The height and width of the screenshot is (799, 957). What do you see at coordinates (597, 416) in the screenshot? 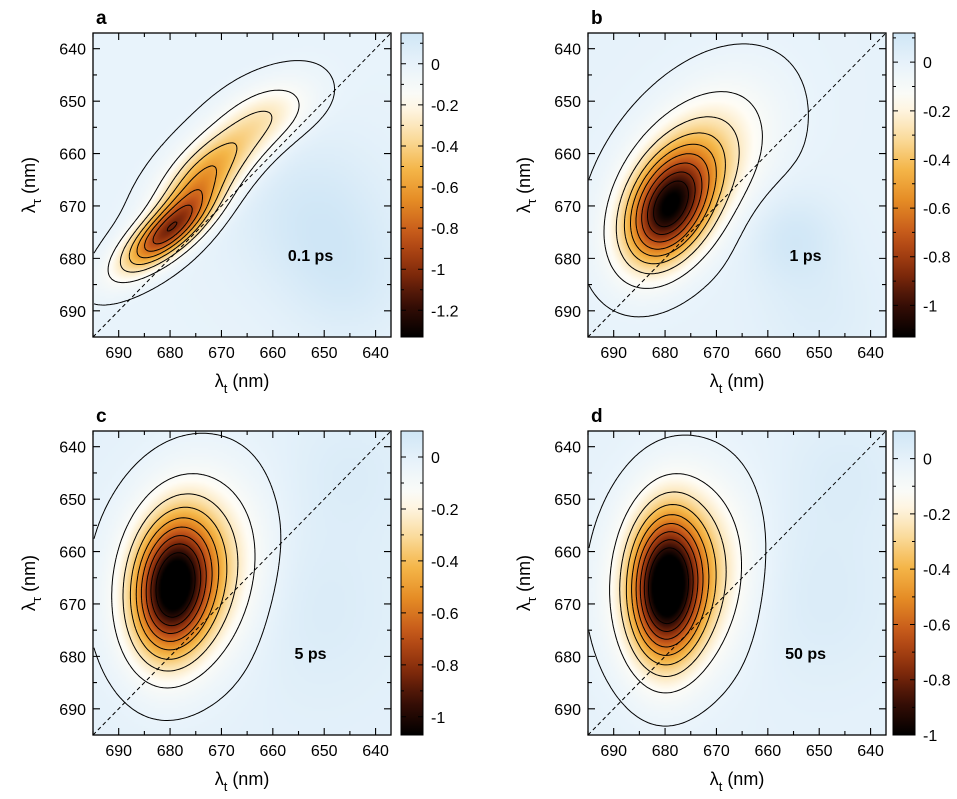
I see `panel-label: d` at bounding box center [597, 416].